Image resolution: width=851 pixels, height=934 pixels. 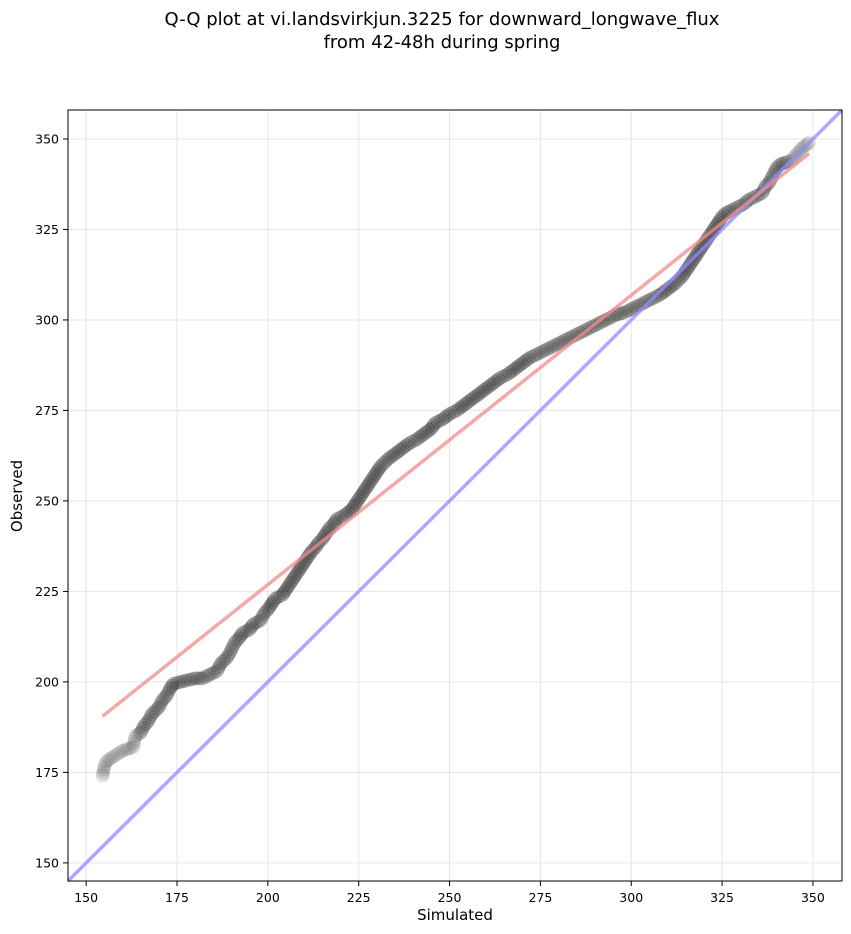 I want to click on y-tick-label: 150, so click(x=47, y=862).